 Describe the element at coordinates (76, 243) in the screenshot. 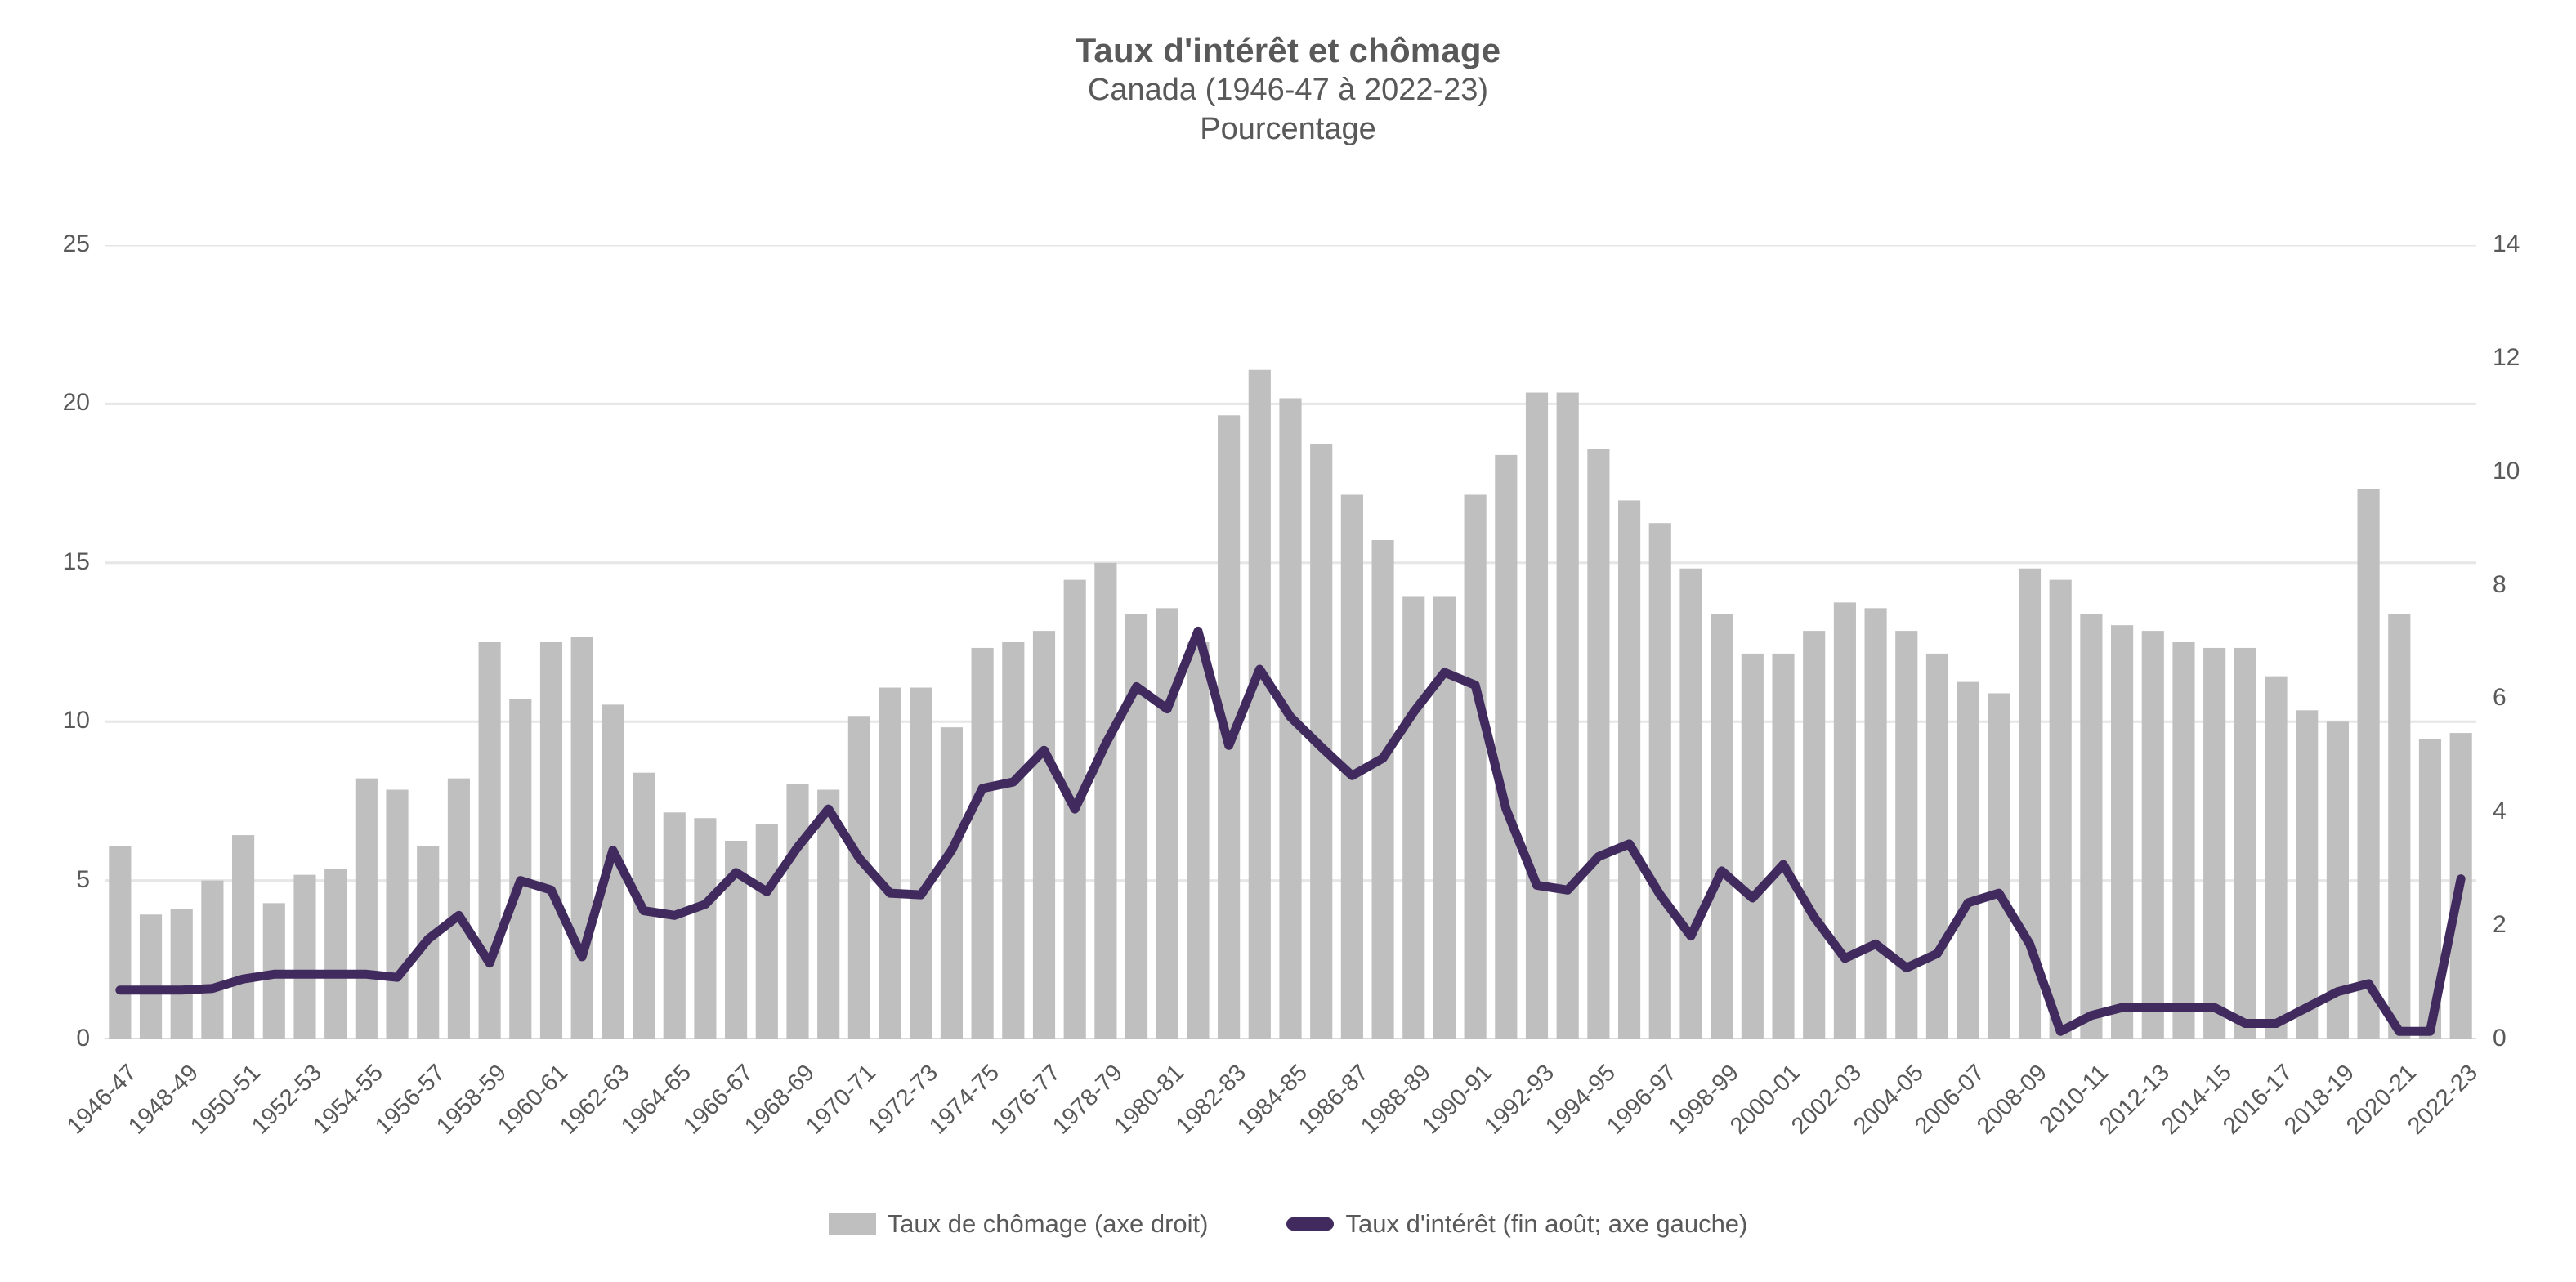

I see `left-axis-tick-label: 25` at that location.